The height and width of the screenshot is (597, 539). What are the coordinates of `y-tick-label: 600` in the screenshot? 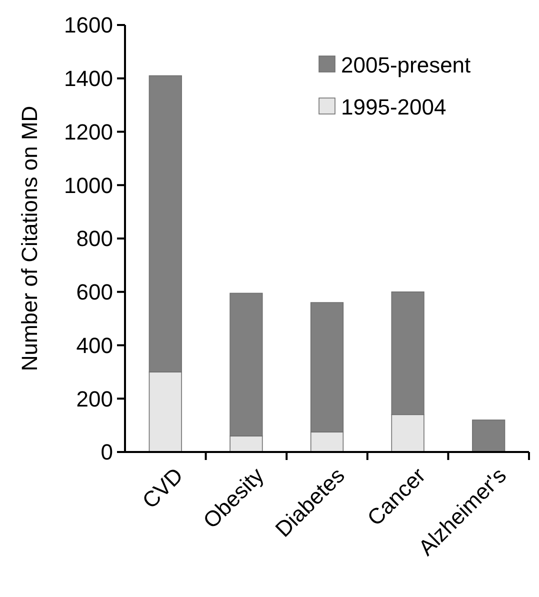 It's located at (94, 292).